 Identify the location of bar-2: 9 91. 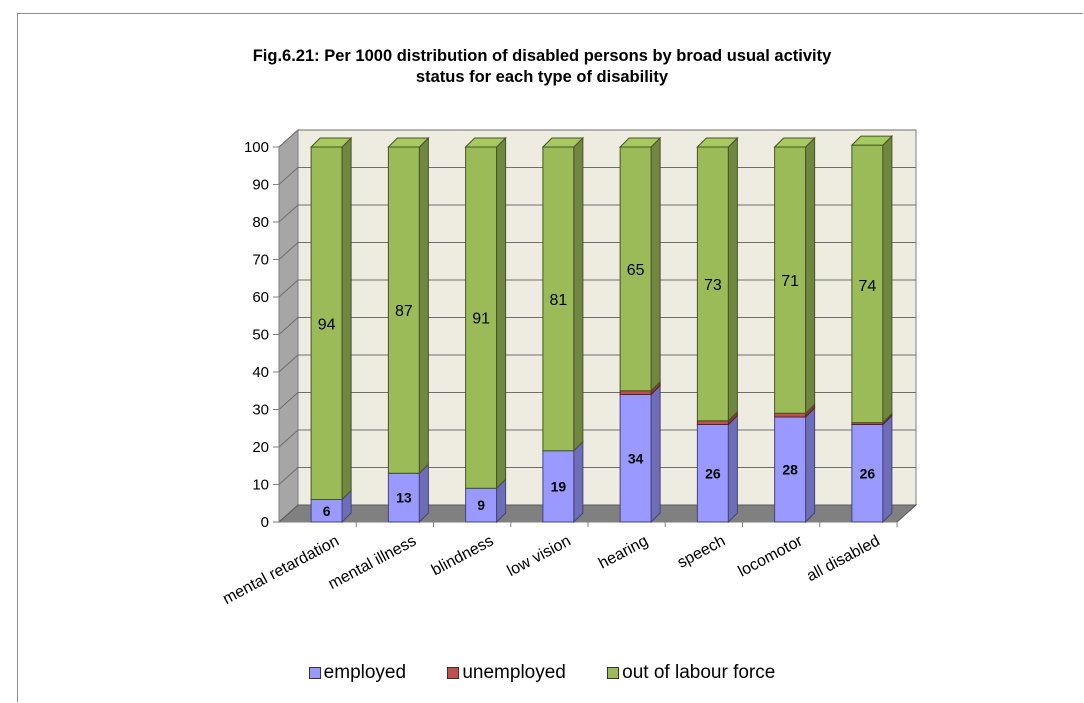
(485, 330).